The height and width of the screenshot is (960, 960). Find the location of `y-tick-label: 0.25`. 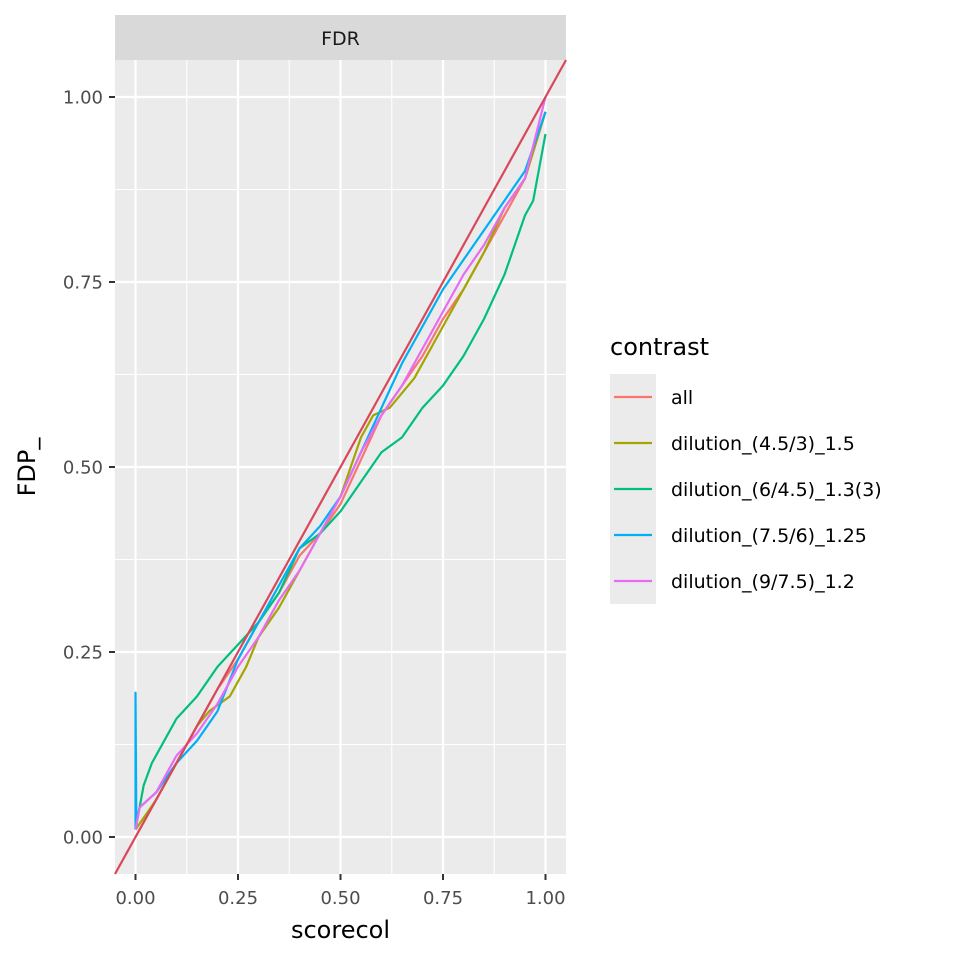

y-tick-label: 0.25 is located at coordinates (83, 653).